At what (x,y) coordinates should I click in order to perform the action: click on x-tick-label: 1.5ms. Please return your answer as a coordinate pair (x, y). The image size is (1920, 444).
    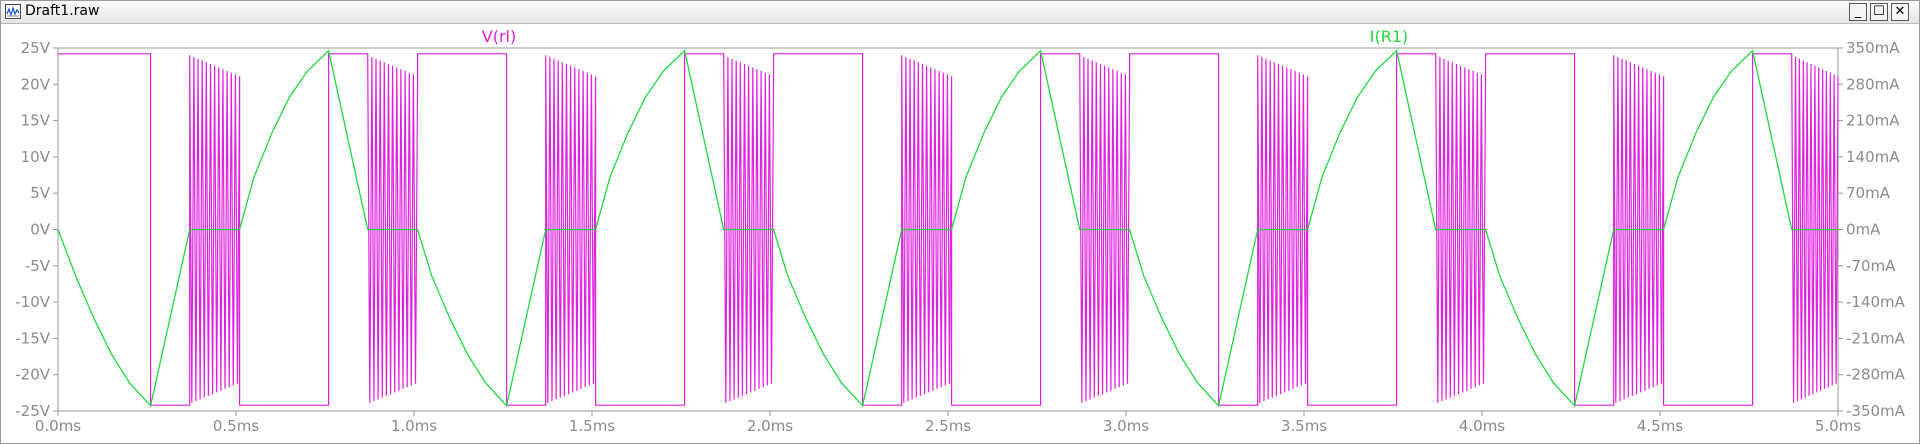
    Looking at the image, I should click on (592, 426).